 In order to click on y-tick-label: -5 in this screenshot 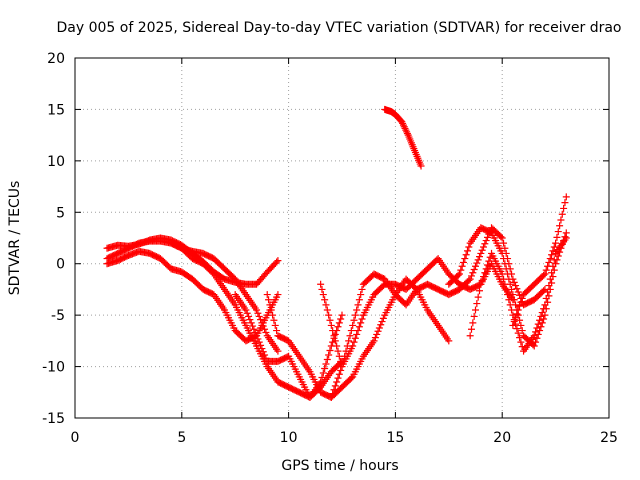, I will do `click(58, 316)`.